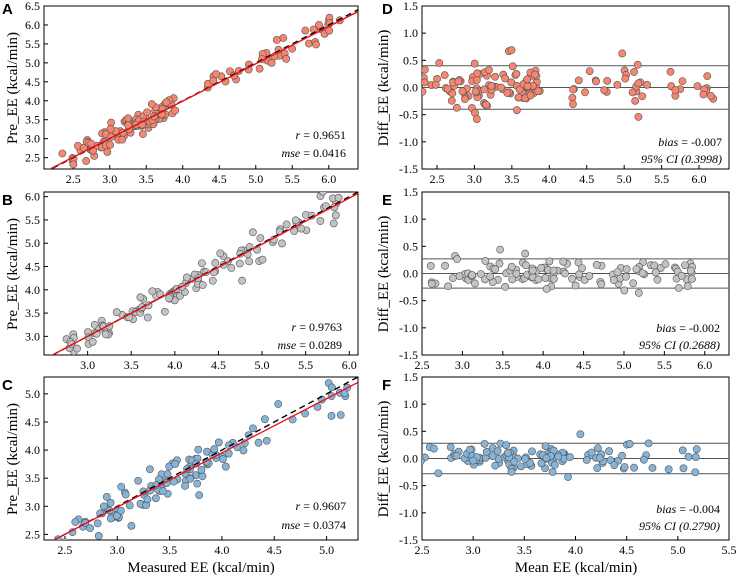 The image size is (736, 578). What do you see at coordinates (410, 404) in the screenshot?
I see `y-tick-label-f: 1.0` at bounding box center [410, 404].